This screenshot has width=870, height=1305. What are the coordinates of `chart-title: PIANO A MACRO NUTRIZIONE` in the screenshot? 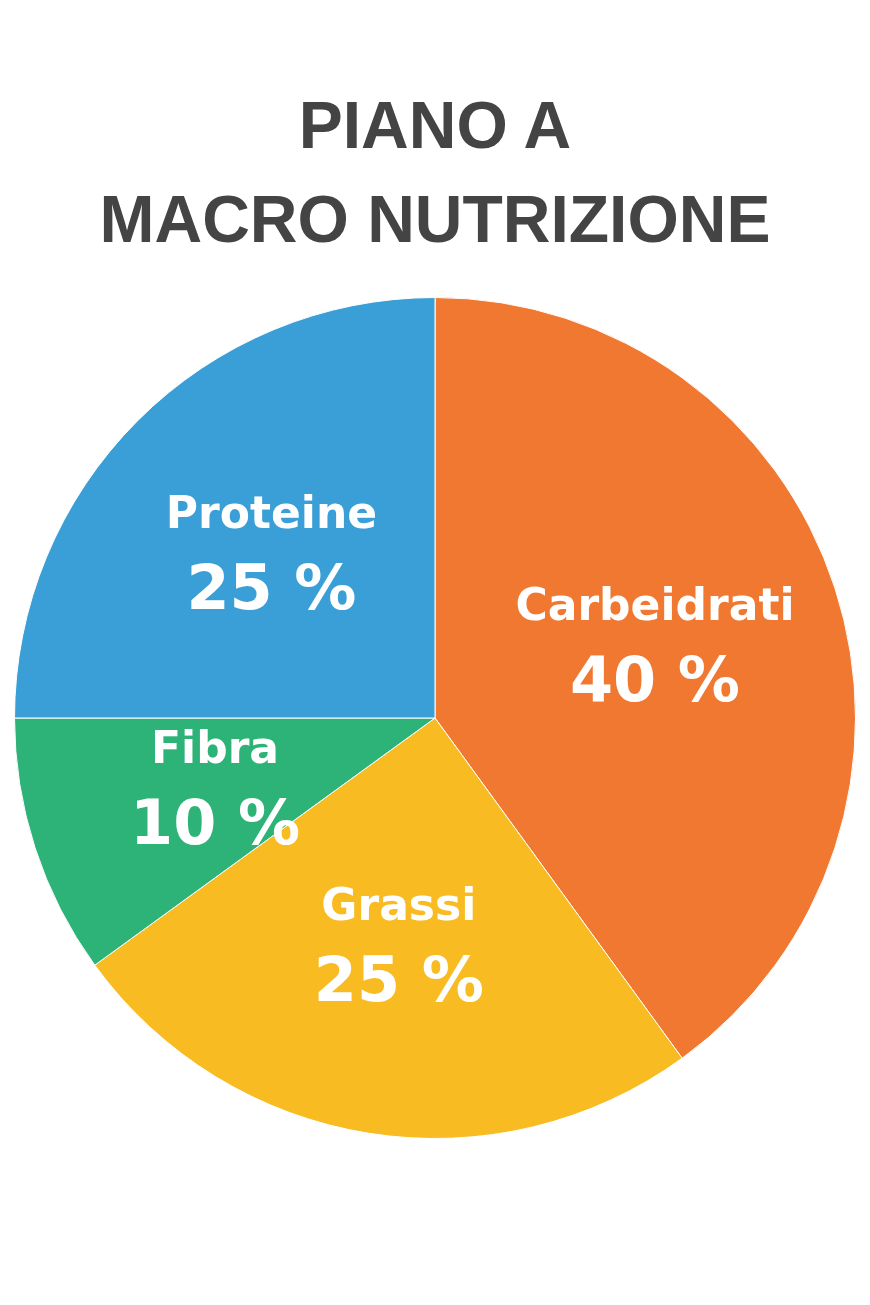 It's located at (435, 172).